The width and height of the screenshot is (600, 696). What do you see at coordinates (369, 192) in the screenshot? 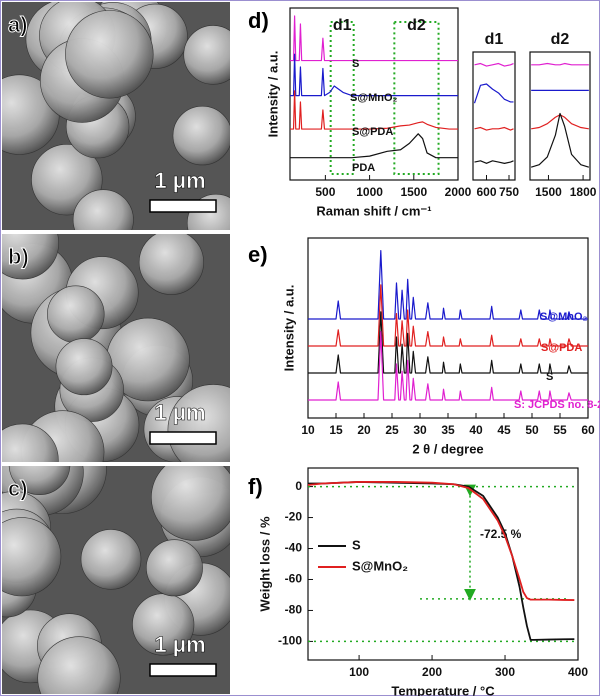
I see `x-tick-label: 1000` at bounding box center [369, 192].